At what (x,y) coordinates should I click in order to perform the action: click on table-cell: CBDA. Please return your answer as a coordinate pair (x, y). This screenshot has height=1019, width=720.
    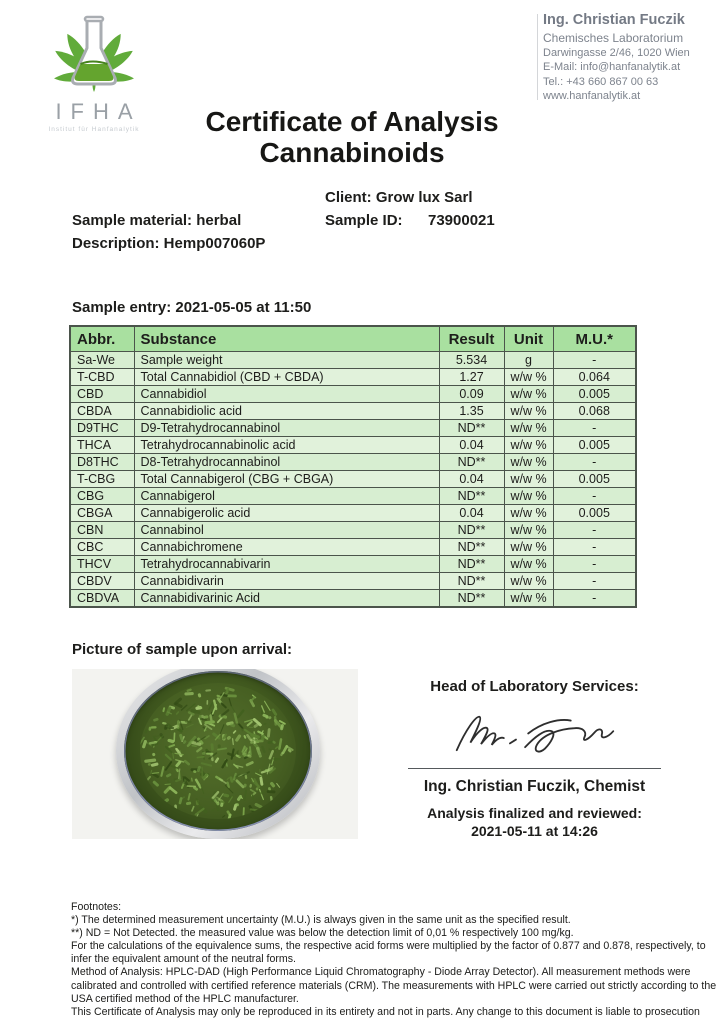
    Looking at the image, I should click on (102, 411).